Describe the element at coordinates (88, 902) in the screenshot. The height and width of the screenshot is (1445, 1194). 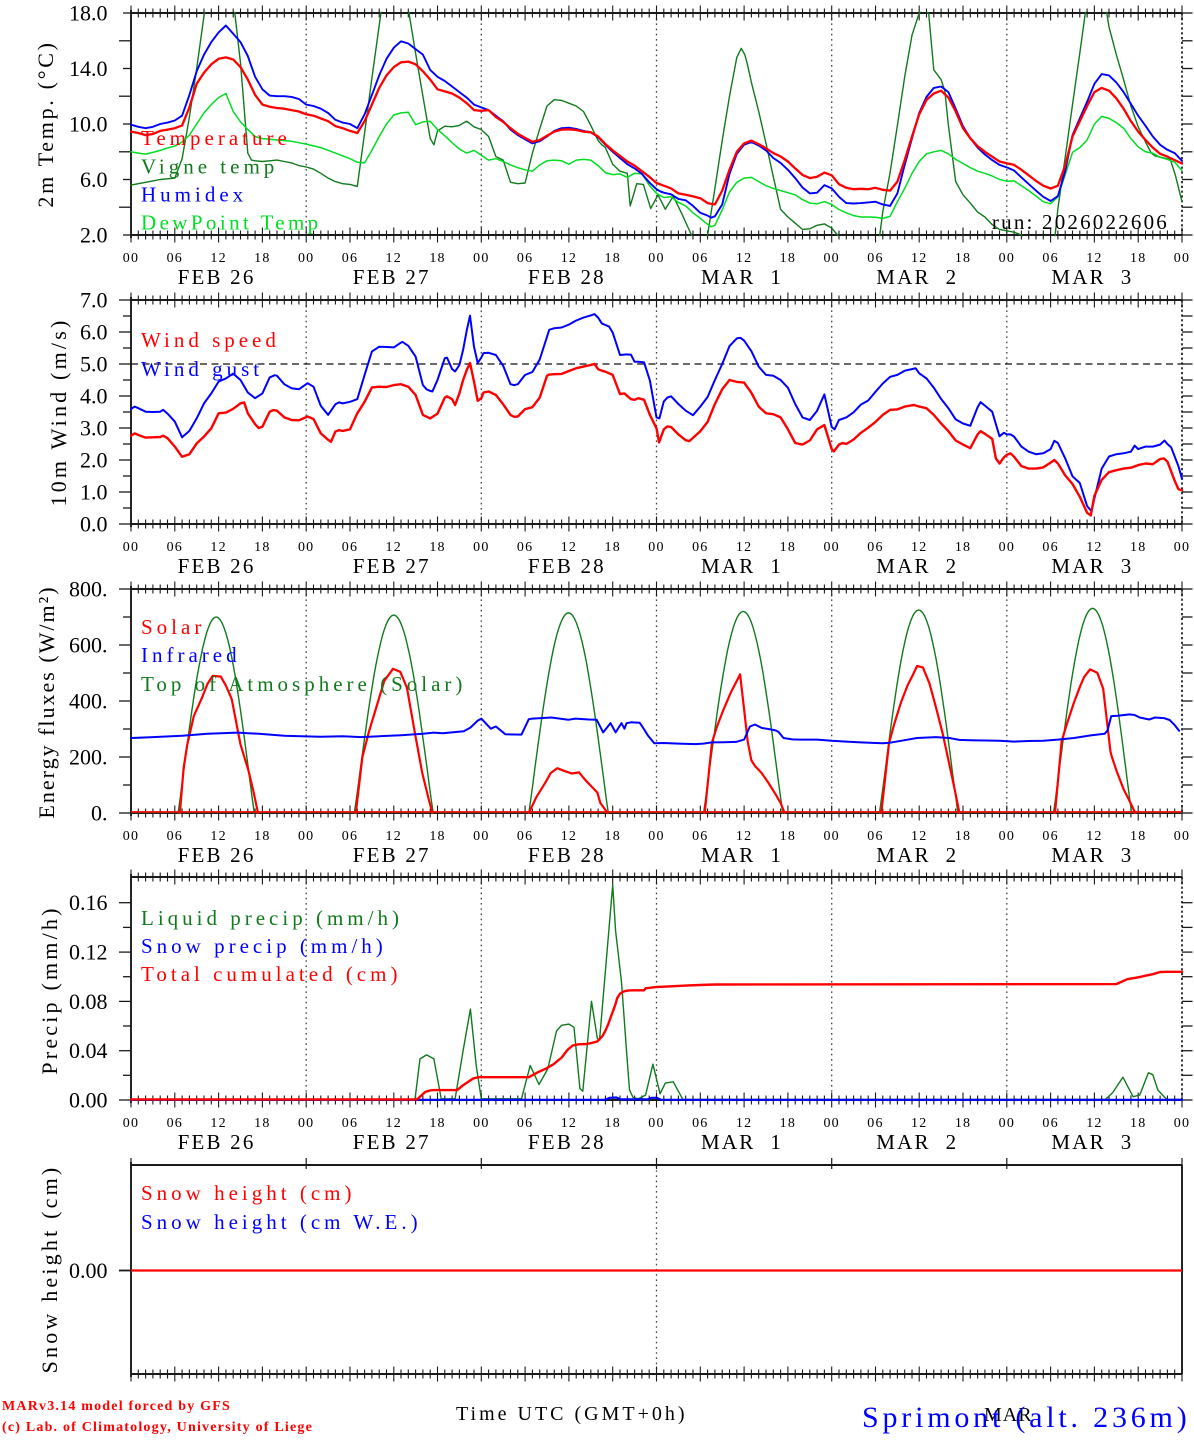
I see `svg-text: 0.16` at that location.